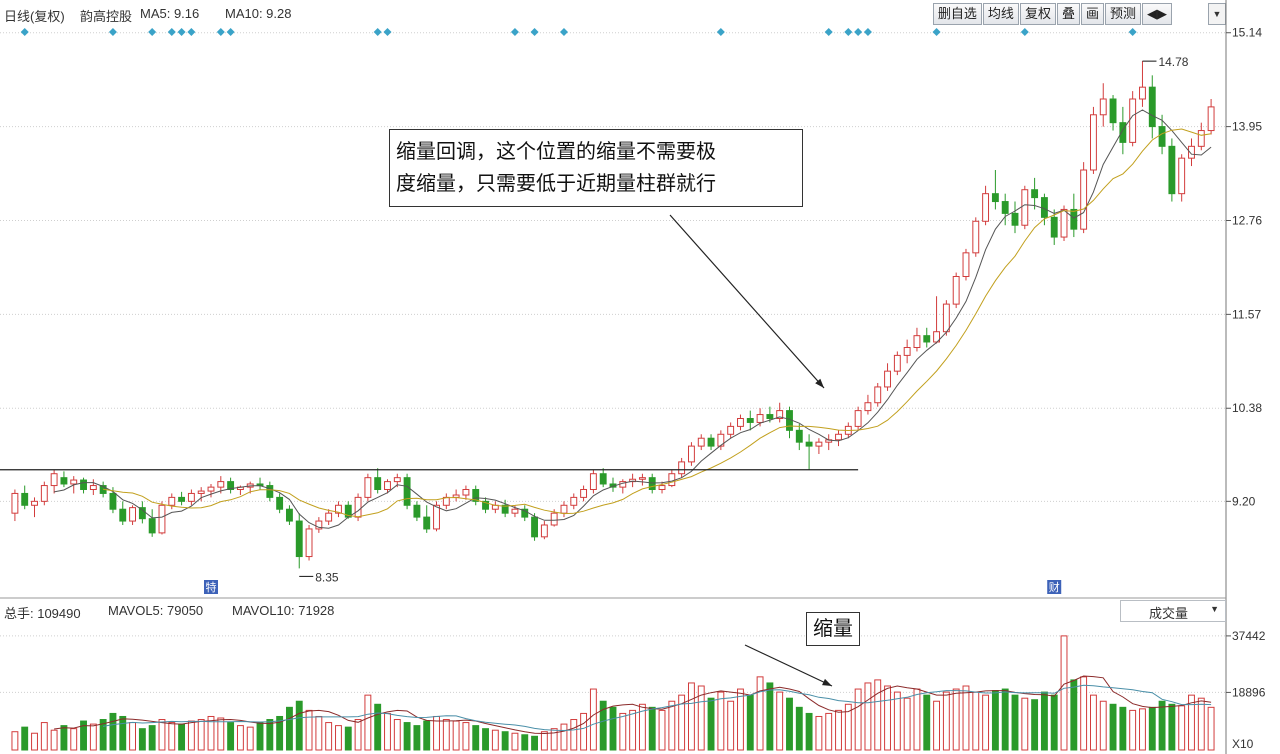 This screenshot has height=754, width=1280. I want to click on toolbar-button-3: 叠, so click(1068, 14).